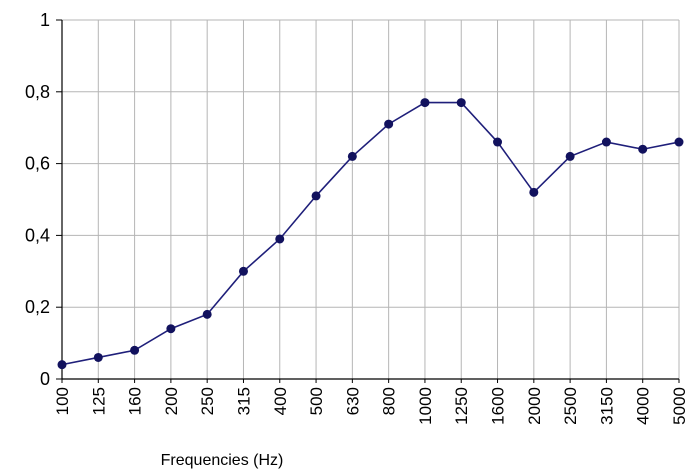 The image size is (685, 472). Describe the element at coordinates (461, 406) in the screenshot. I see `x-tick-label: 1250` at that location.